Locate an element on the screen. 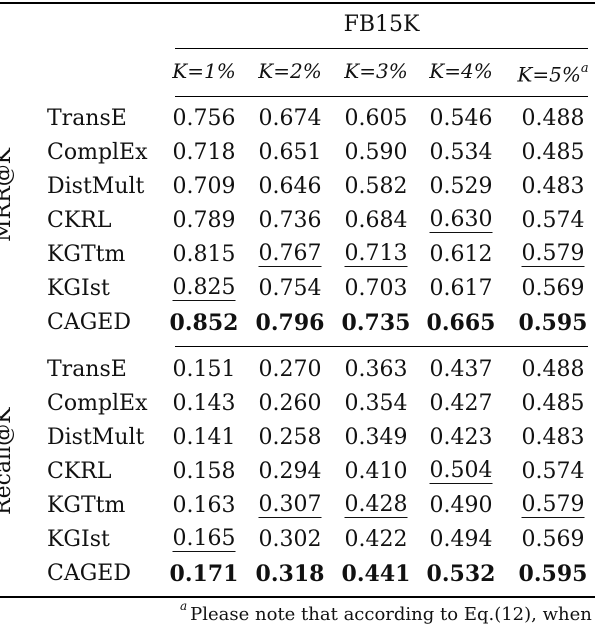  table-cell: 0.349 is located at coordinates (376, 437).